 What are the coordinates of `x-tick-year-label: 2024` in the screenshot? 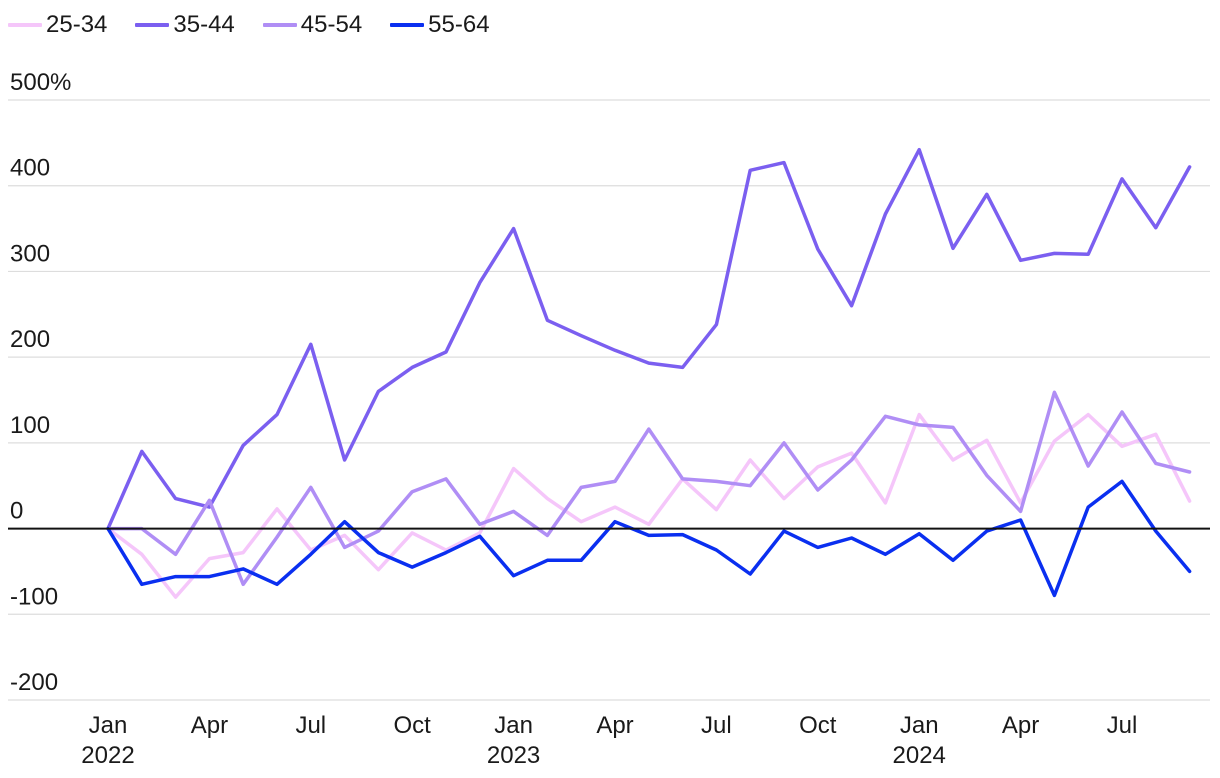 It's located at (919, 755).